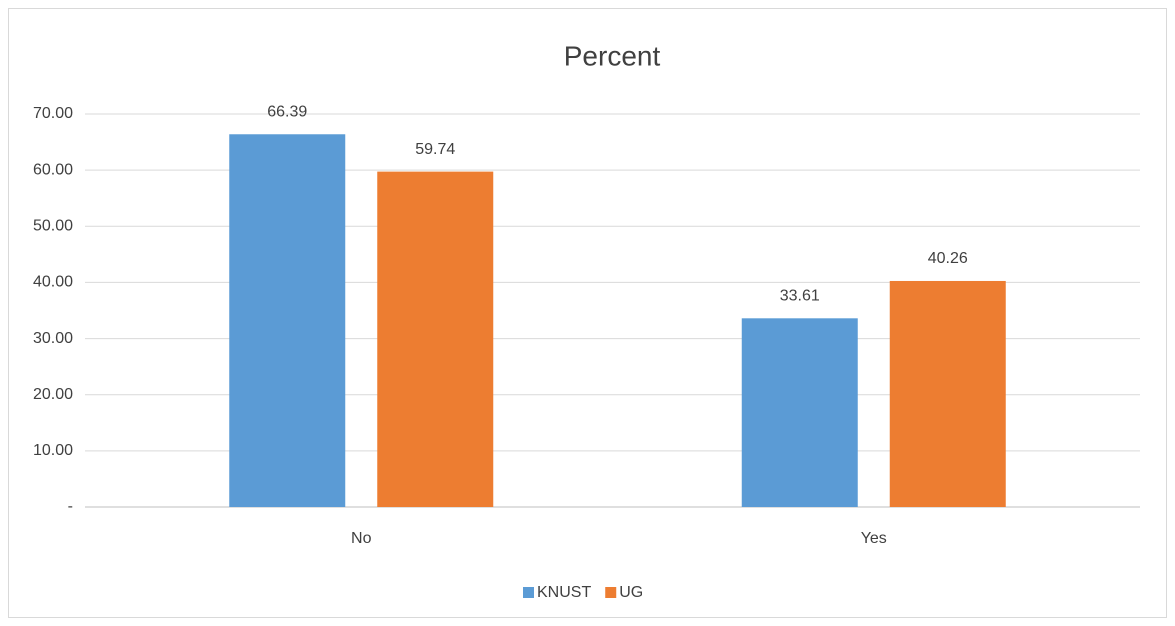 The width and height of the screenshot is (1175, 626). What do you see at coordinates (53, 338) in the screenshot?
I see `y-tick-label: 30.00` at bounding box center [53, 338].